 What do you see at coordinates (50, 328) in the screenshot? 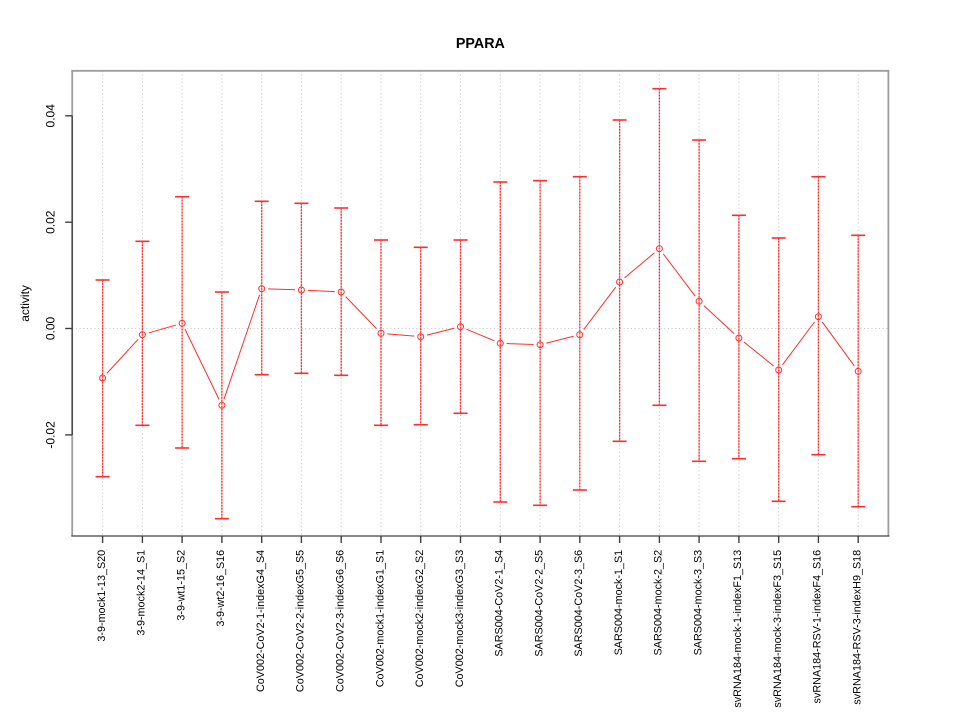
I see `svg-text: 0.00` at bounding box center [50, 328].